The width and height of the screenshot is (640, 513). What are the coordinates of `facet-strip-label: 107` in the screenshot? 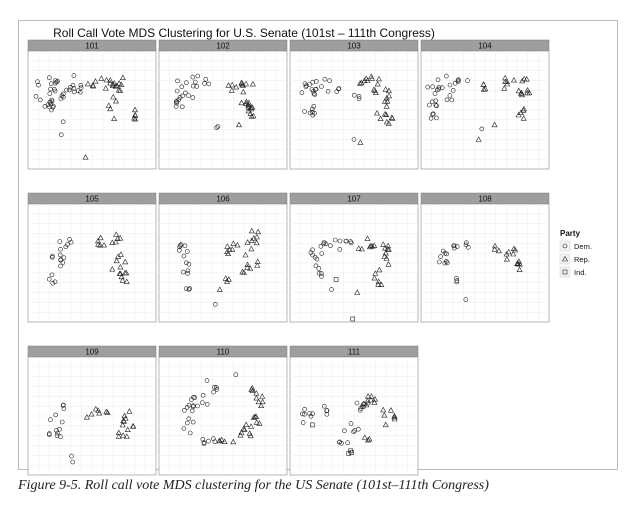 It's located at (354, 198).